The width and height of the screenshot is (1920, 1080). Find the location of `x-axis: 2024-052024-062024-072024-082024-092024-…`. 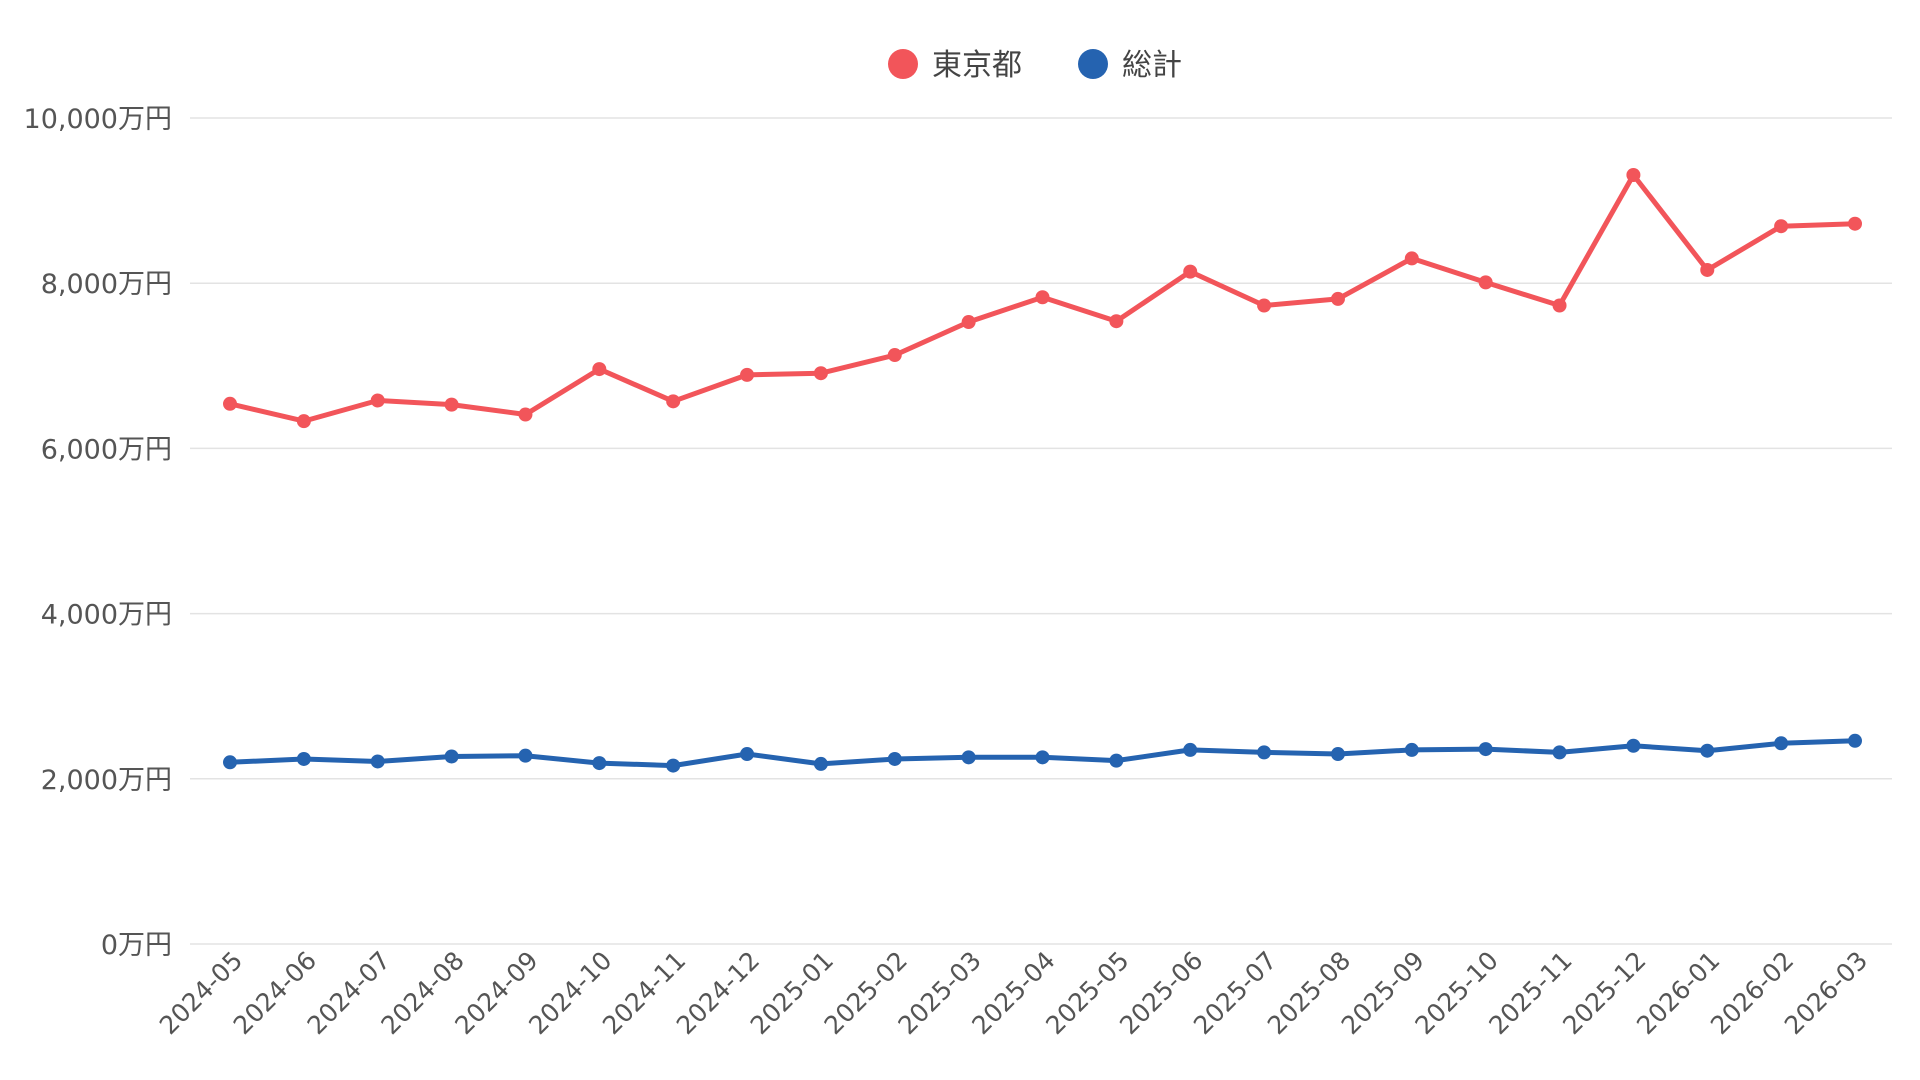

x-axis: 2024-052024-062024-072024-082024-092024-… is located at coordinates (1013, 993).